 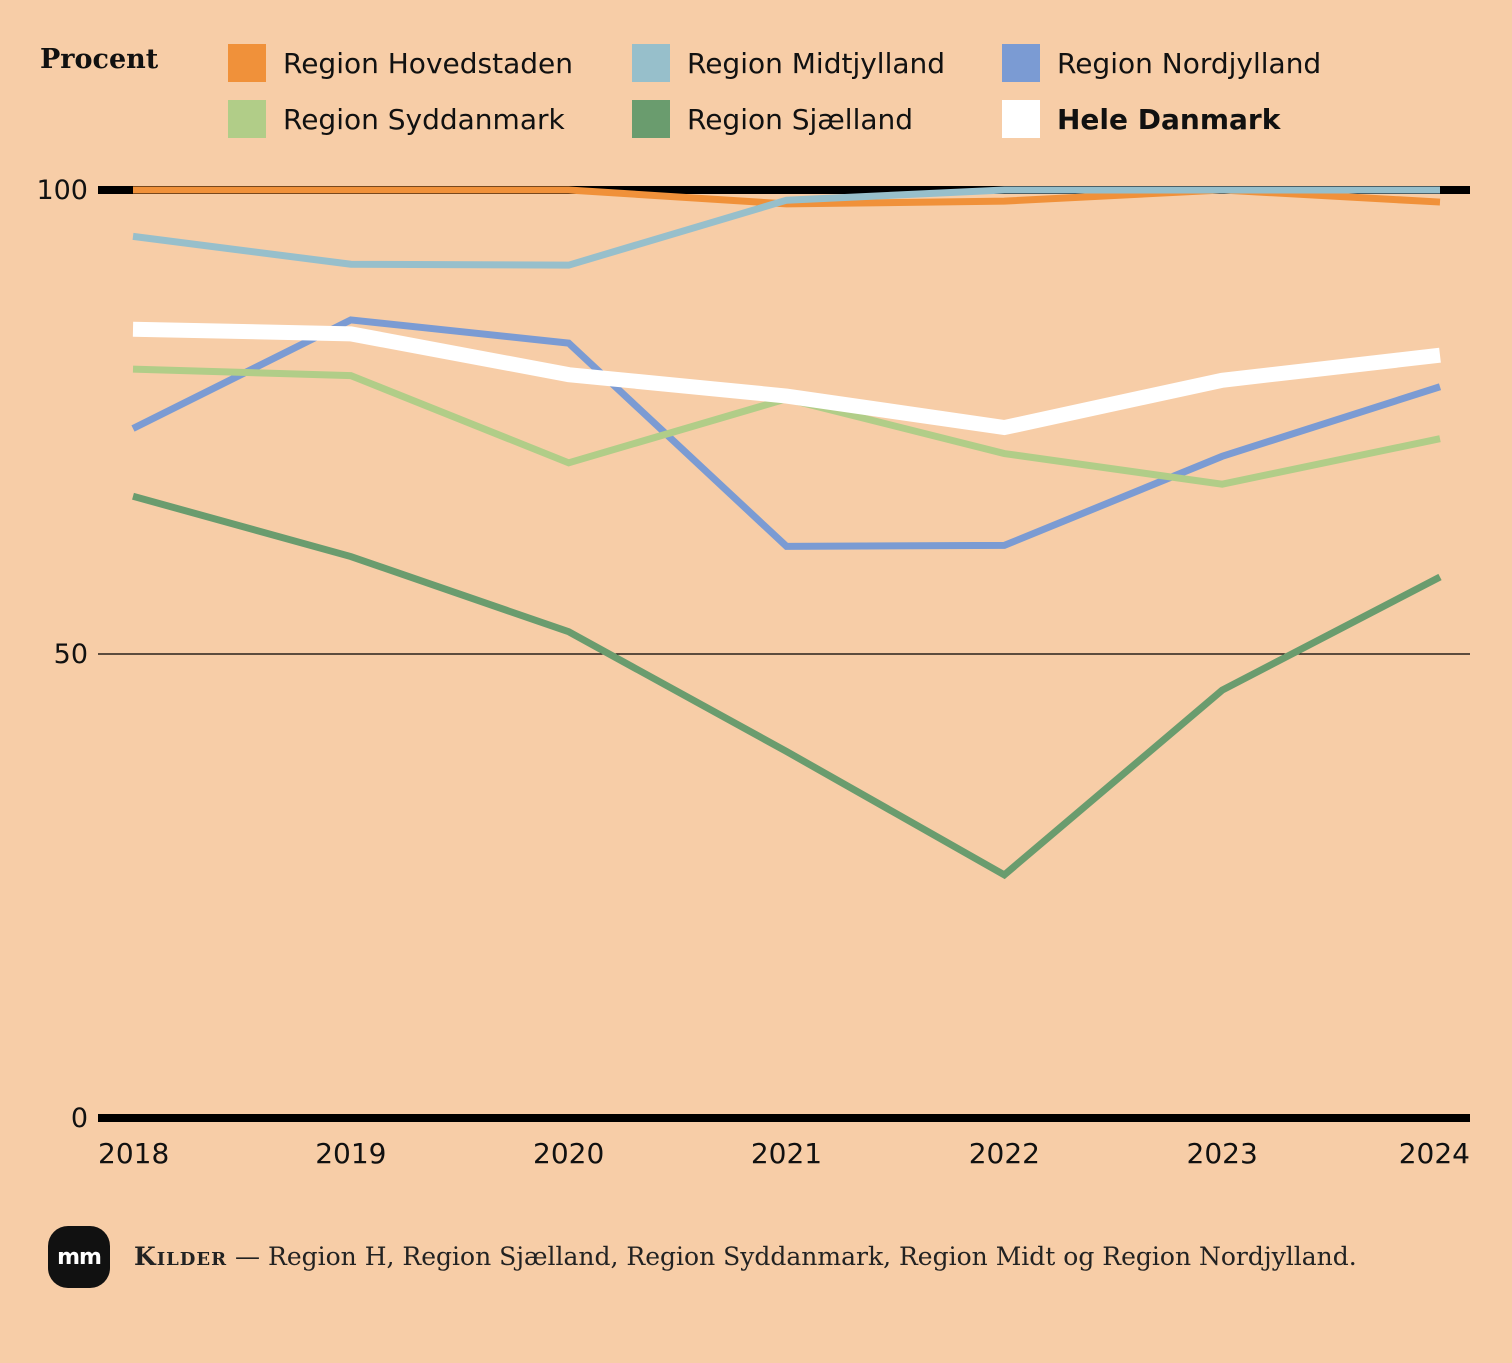 I want to click on series-line-region-nordjylland, so click(x=786, y=433).